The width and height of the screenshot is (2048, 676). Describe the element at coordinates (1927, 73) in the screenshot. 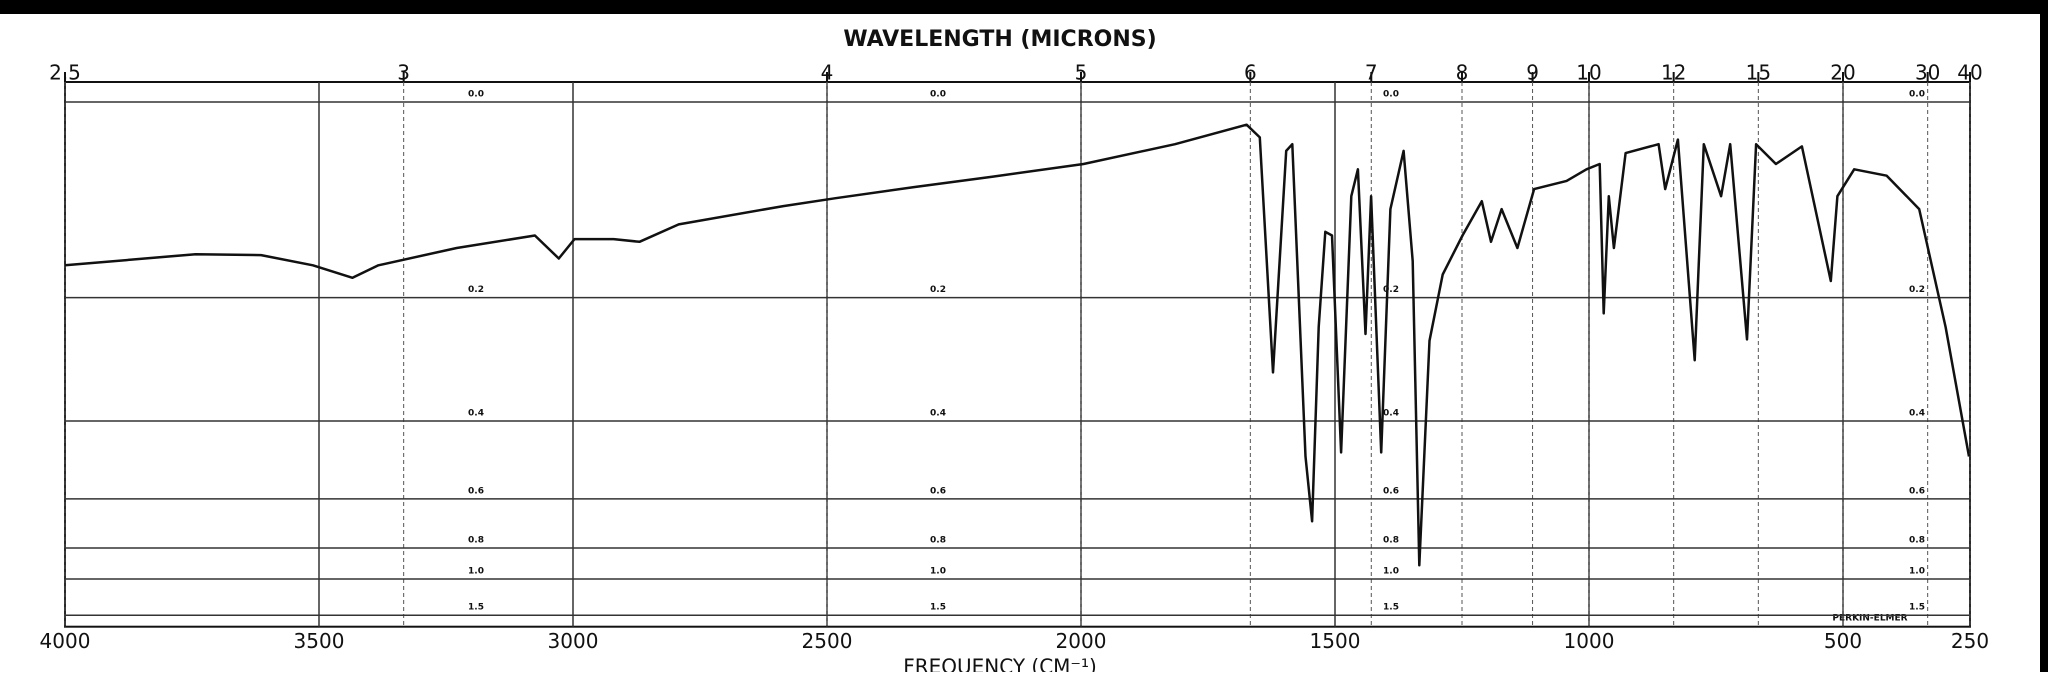

I see `x2-tick-label: 30` at that location.